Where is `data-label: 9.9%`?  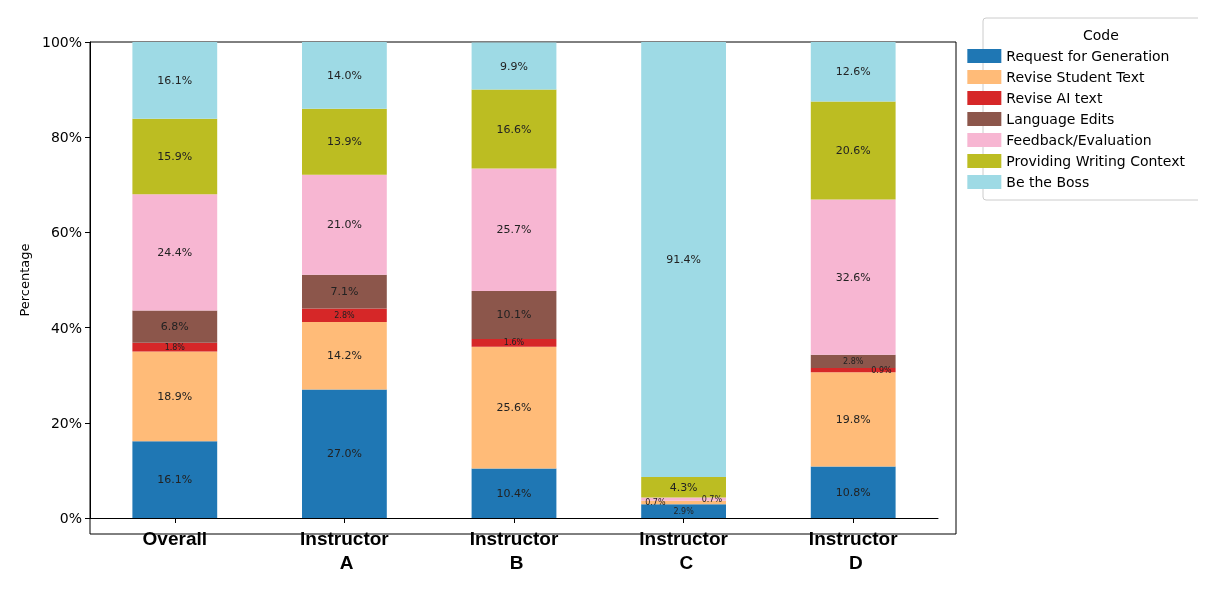
data-label: 9.9% is located at coordinates (514, 66).